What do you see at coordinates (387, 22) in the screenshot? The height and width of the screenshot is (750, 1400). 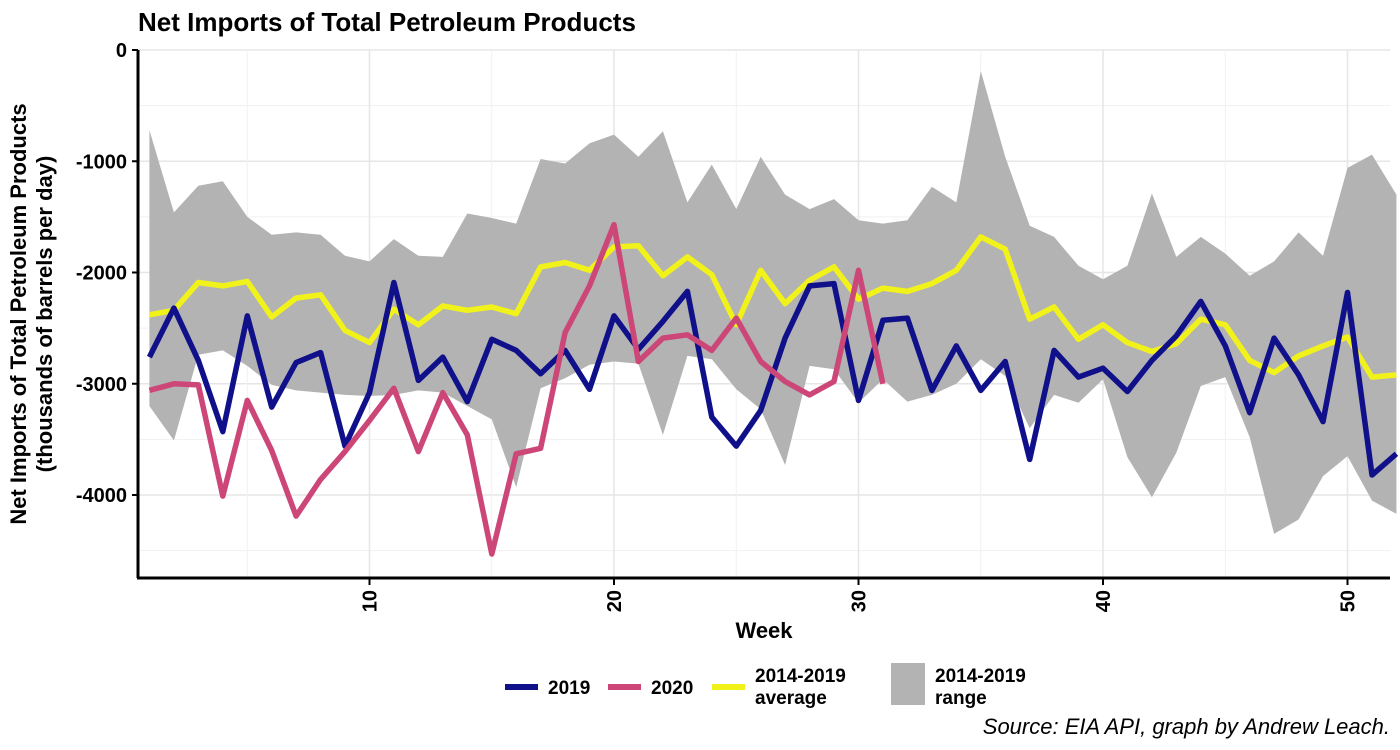 I see `chart-title: Net Imports of Total Petroleum Products` at bounding box center [387, 22].